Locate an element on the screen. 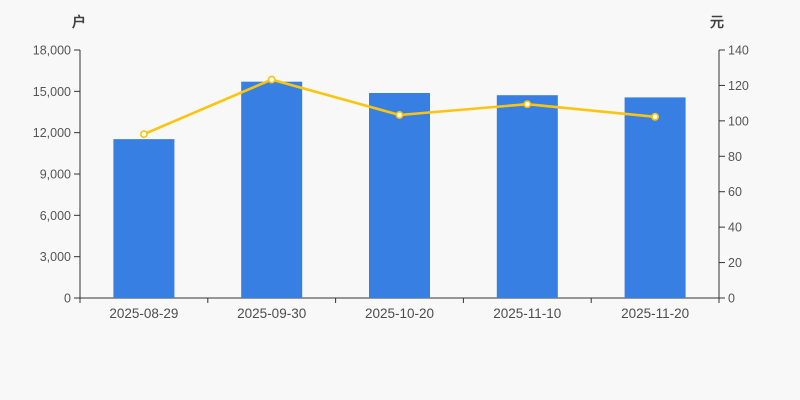 This screenshot has height=400, width=800. left-axis-tick-label: 18,000 is located at coordinates (52, 51).